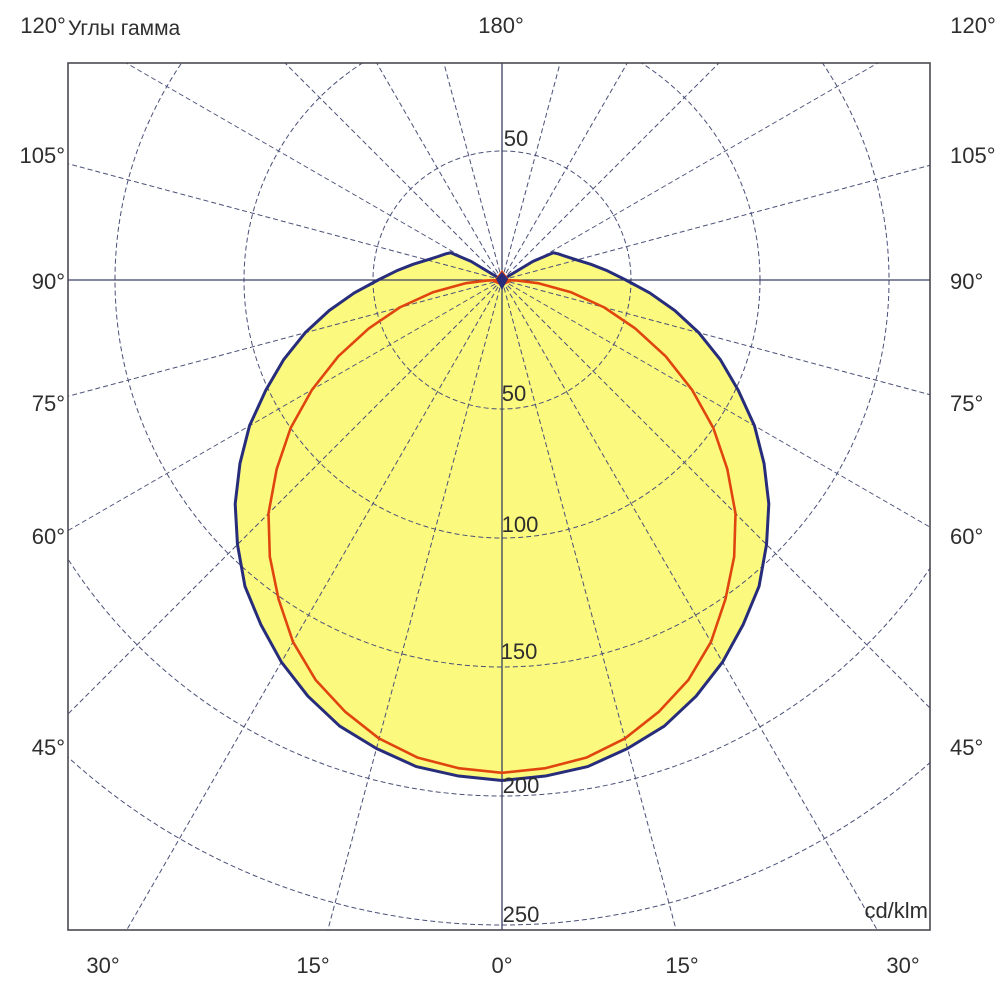 Image resolution: width=1000 pixels, height=1000 pixels. I want to click on angle-label-left-3: 60°, so click(48, 536).